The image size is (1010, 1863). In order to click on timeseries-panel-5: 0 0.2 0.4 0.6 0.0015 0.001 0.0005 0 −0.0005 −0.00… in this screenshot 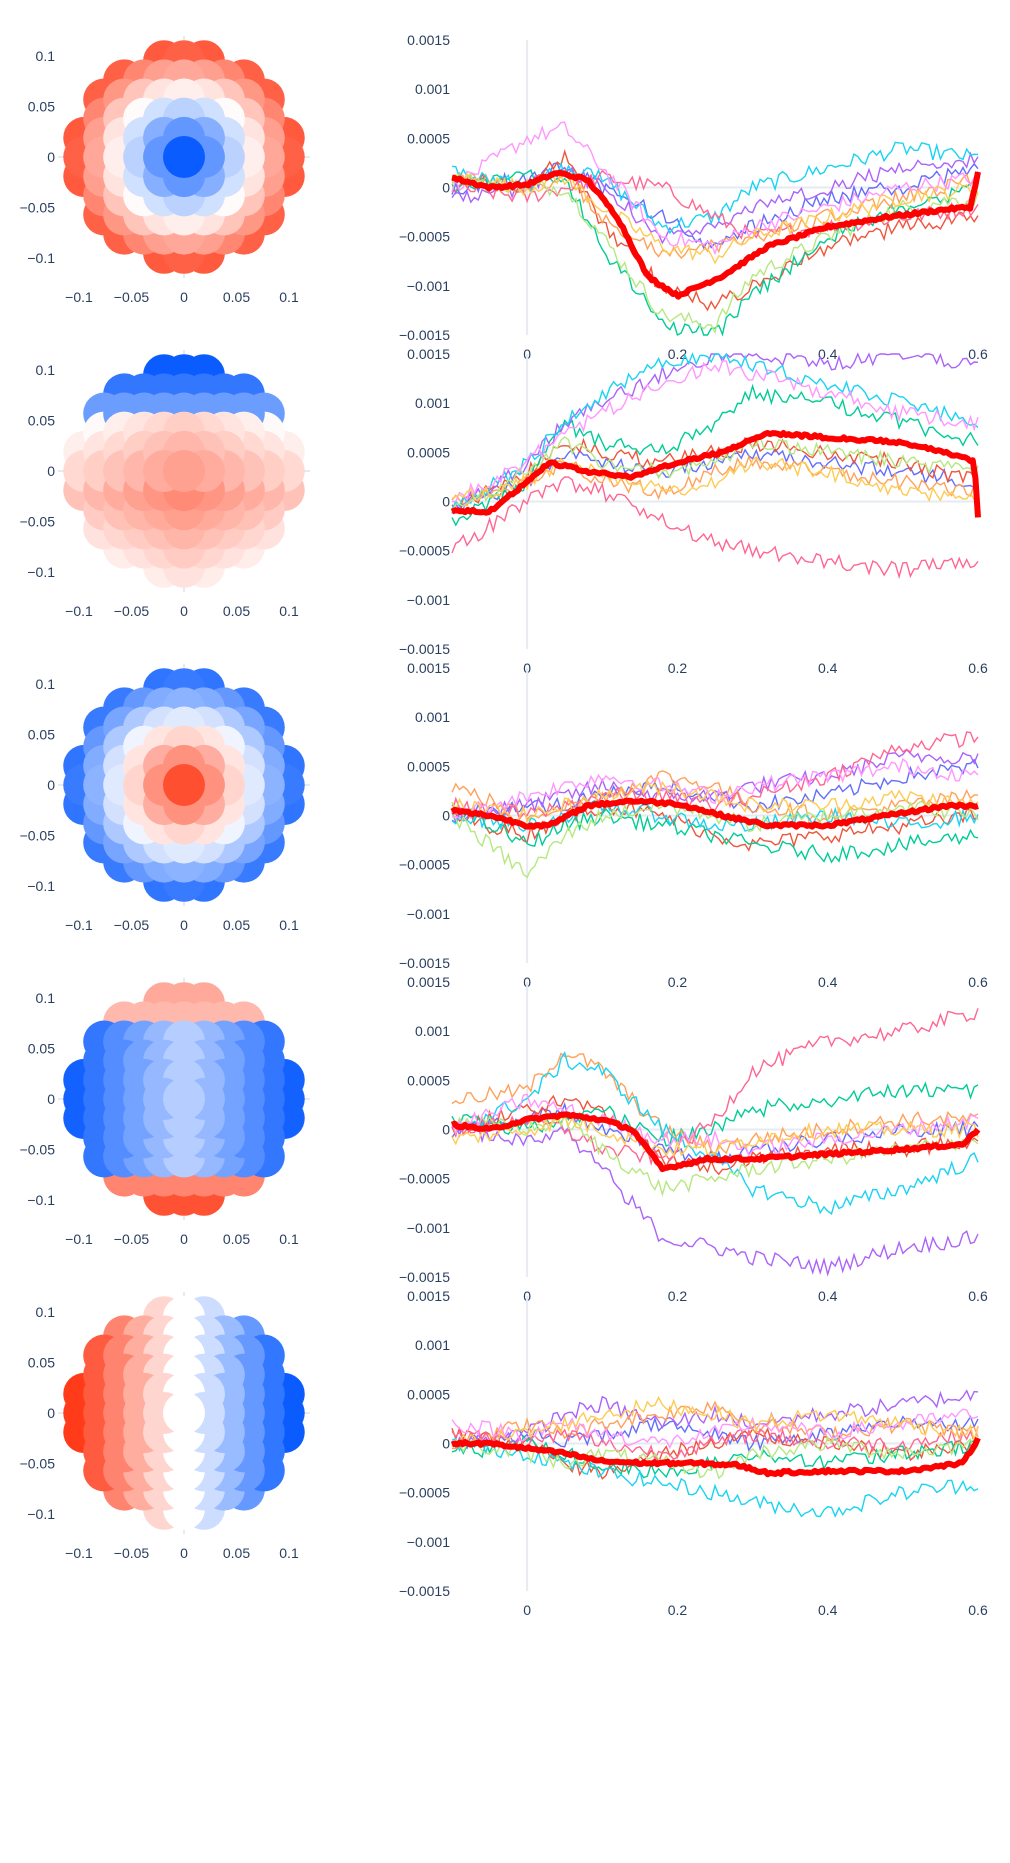, I will do `click(693, 1453)`.